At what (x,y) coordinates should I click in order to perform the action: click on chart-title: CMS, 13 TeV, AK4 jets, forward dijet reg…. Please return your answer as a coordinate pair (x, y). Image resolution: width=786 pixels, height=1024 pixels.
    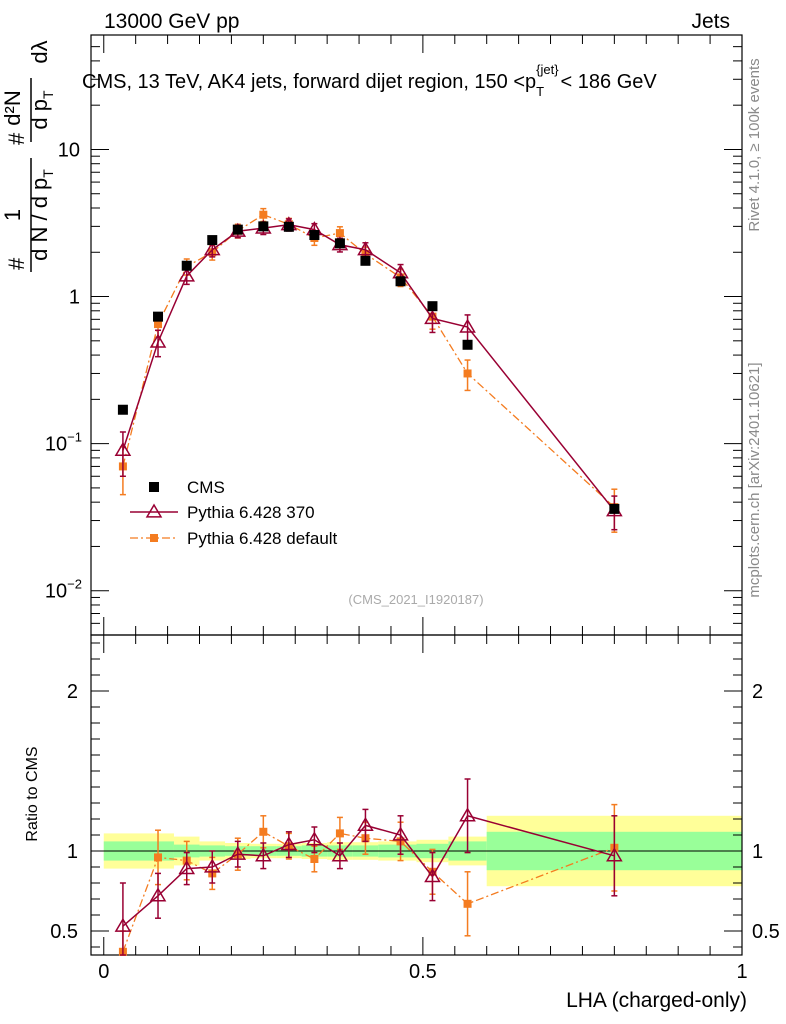
    Looking at the image, I should click on (369, 80).